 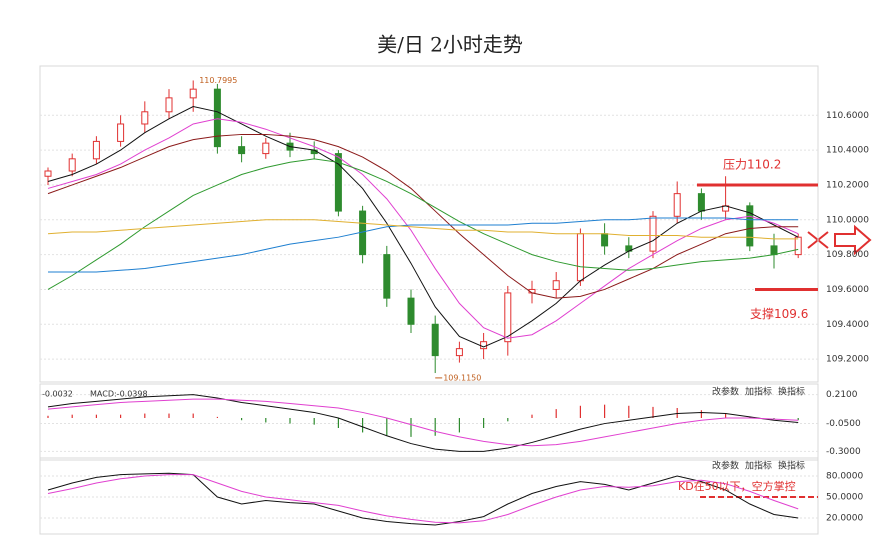 I want to click on y-tick-label: 110.6000, so click(x=847, y=116).